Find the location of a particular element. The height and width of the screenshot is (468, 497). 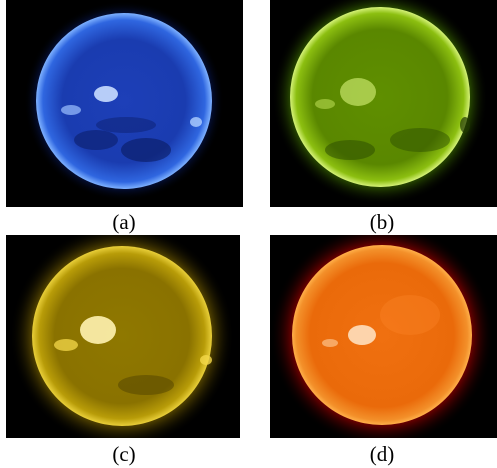

caption-d: (d) is located at coordinates (382, 454).